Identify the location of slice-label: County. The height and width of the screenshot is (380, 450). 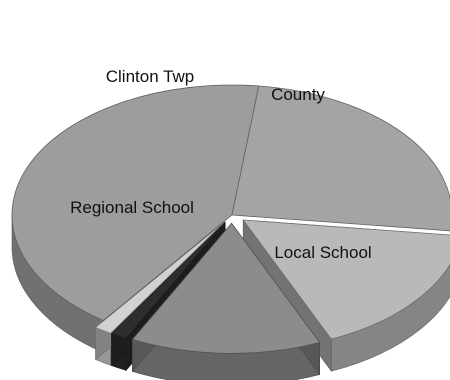
(298, 94).